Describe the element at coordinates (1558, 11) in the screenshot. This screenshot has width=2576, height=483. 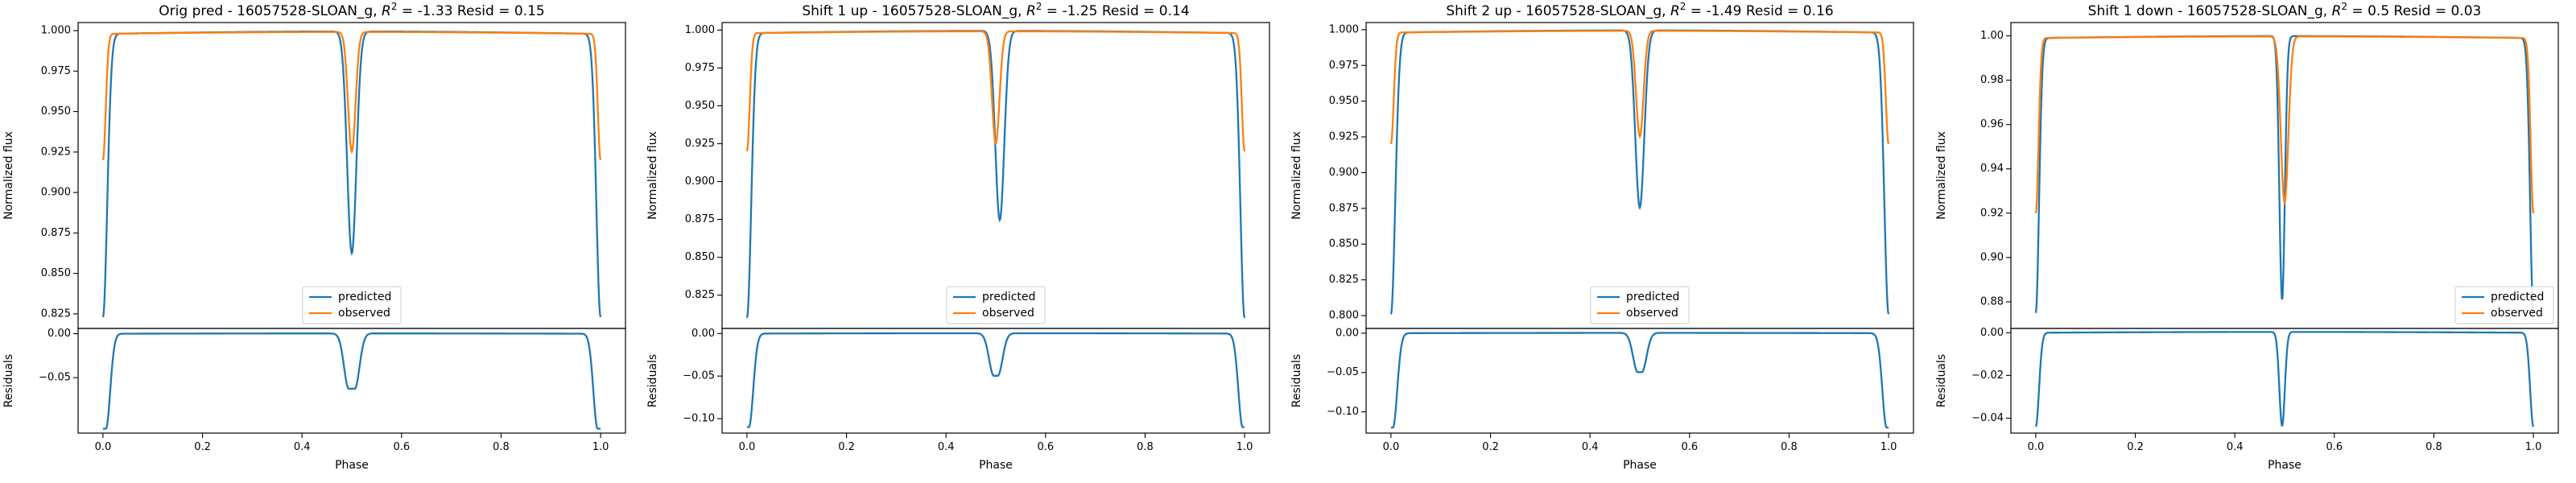
I see `chart-title-prefix: Shift 2 up - 16057528-SLOAN_g,` at that location.